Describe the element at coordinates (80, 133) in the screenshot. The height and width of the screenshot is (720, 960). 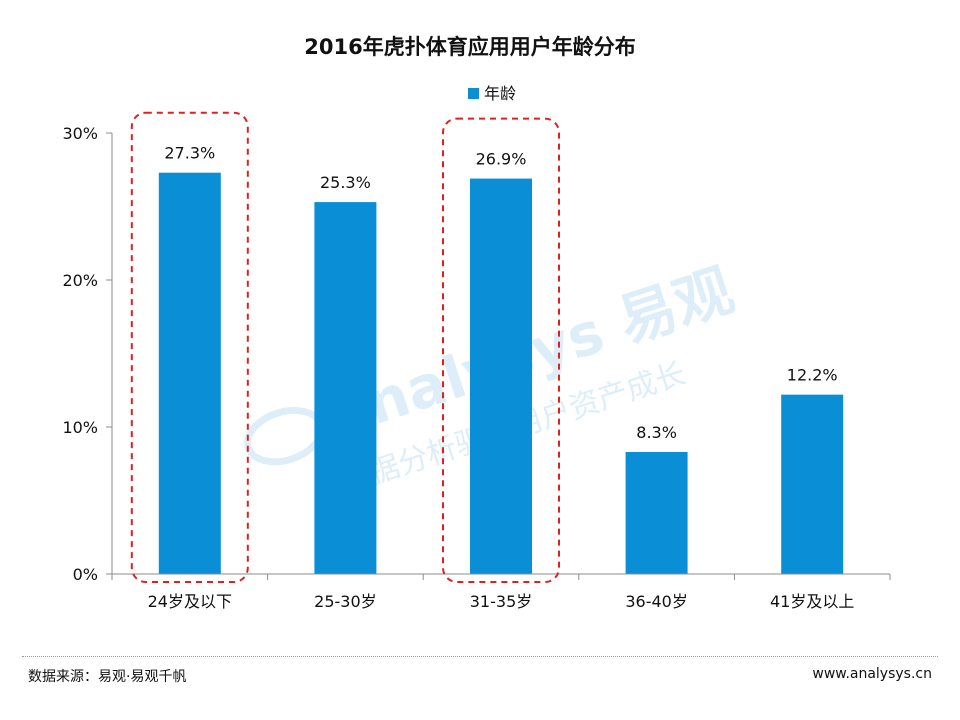
I see `y-tick-label: 30%` at that location.